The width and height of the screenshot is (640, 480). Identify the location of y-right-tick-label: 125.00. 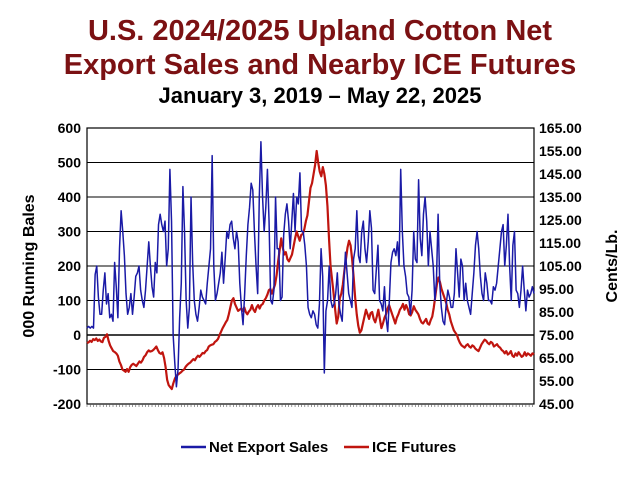
(560, 220).